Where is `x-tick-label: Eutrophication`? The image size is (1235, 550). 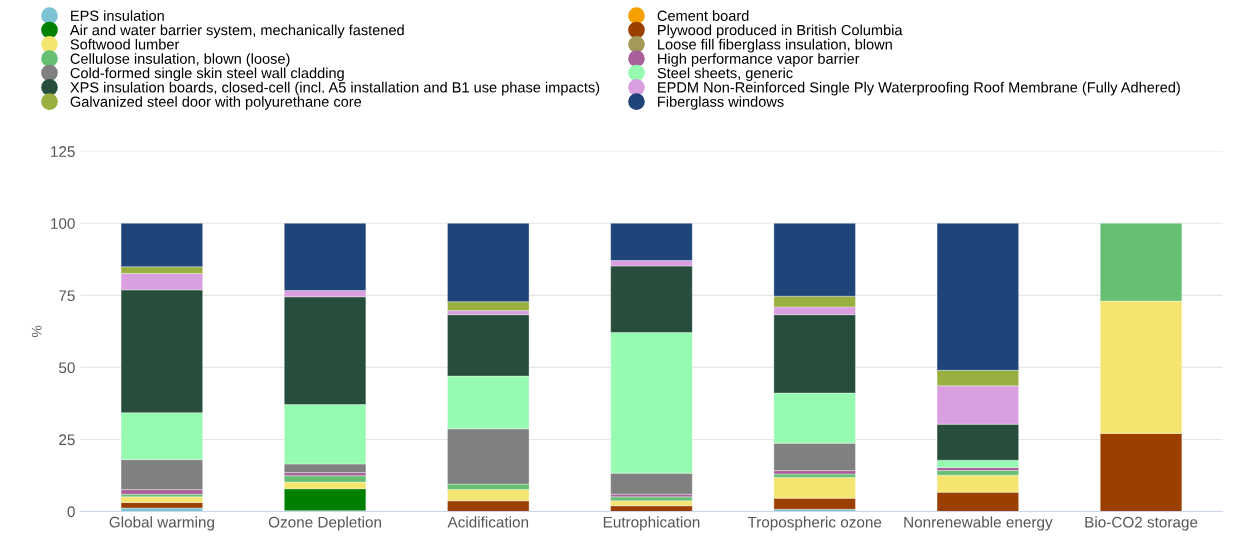
x-tick-label: Eutrophication is located at coordinates (651, 523).